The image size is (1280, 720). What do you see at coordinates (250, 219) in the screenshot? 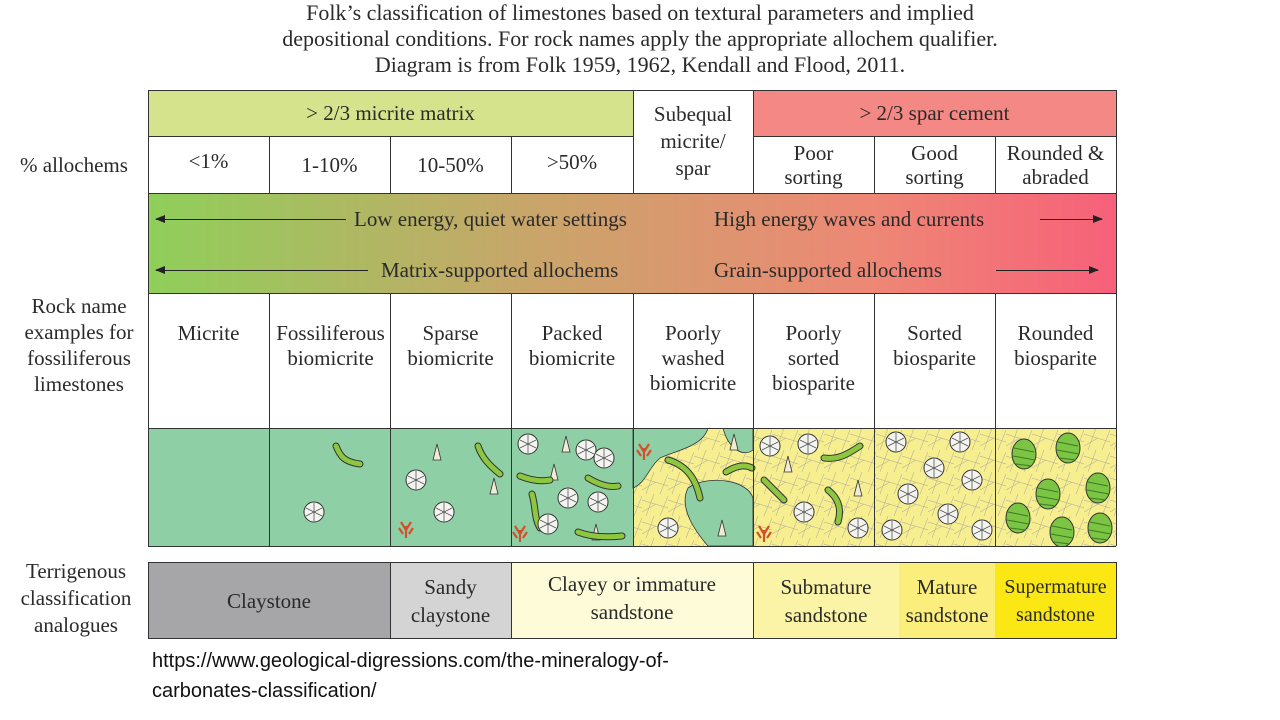
I see `low-energy-arrow` at bounding box center [250, 219].